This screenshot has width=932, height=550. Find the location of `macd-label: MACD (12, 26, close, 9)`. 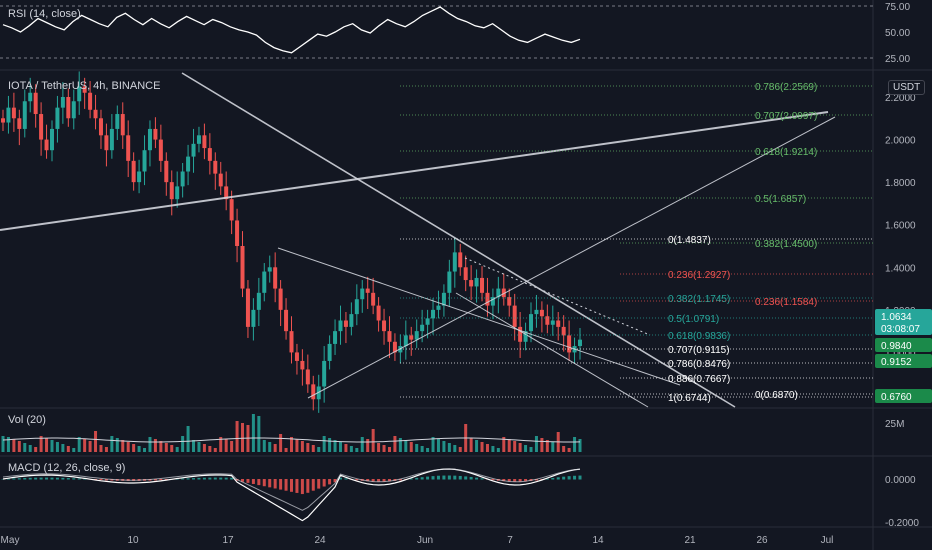

macd-label: MACD (12, 26, close, 9) is located at coordinates (67, 468).